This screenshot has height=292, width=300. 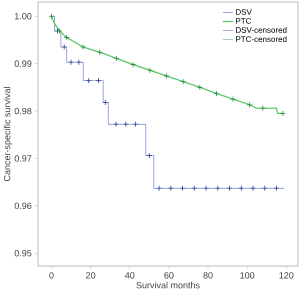 I want to click on x-tick-label: 20, so click(x=91, y=275).